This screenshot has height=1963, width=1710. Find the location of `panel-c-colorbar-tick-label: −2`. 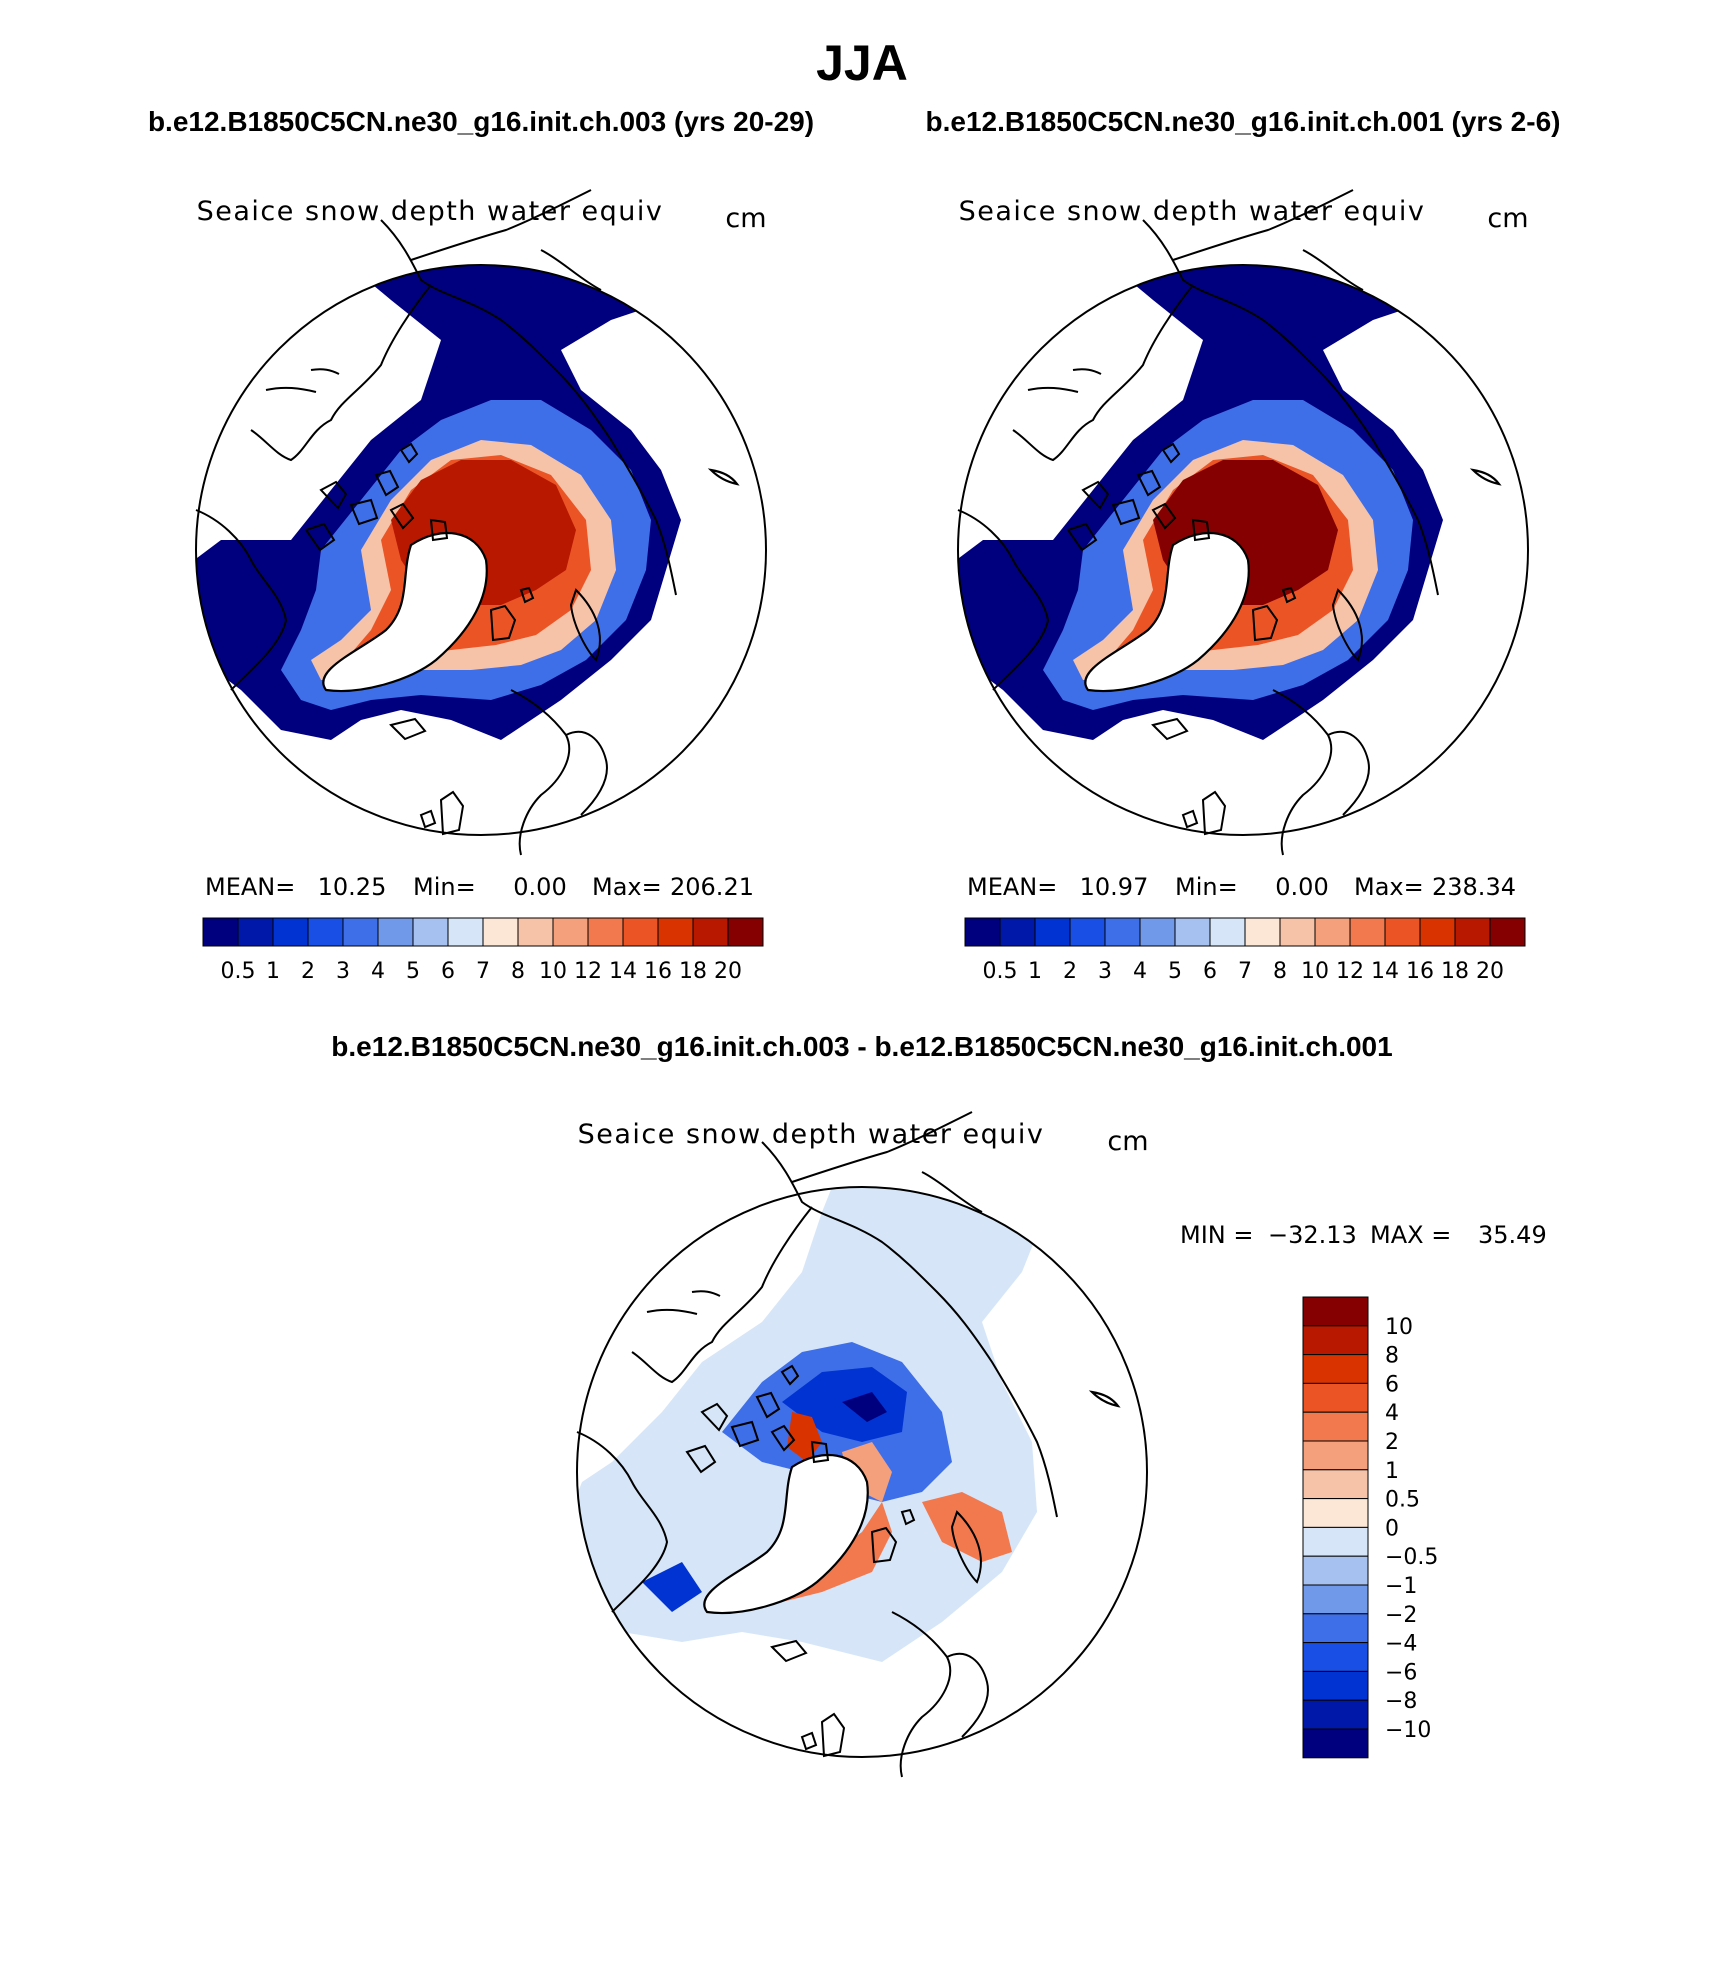

panel-c-colorbar-tick-label: −2 is located at coordinates (1401, 1615).